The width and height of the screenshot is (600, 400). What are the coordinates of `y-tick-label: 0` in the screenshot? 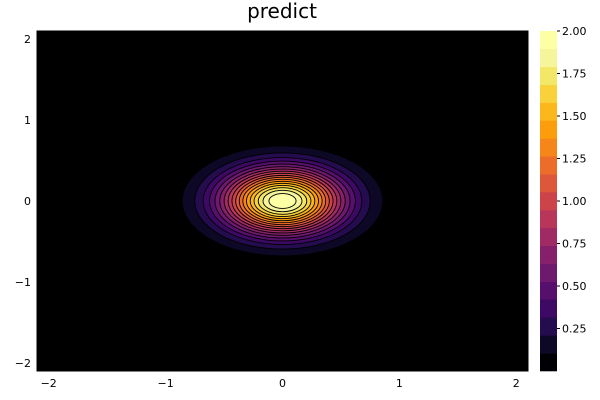 It's located at (27, 201).